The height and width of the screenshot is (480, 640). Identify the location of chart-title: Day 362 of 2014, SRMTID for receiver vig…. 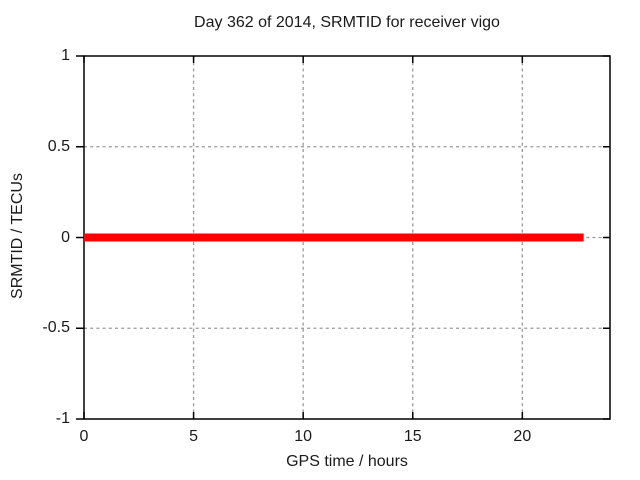
(347, 22).